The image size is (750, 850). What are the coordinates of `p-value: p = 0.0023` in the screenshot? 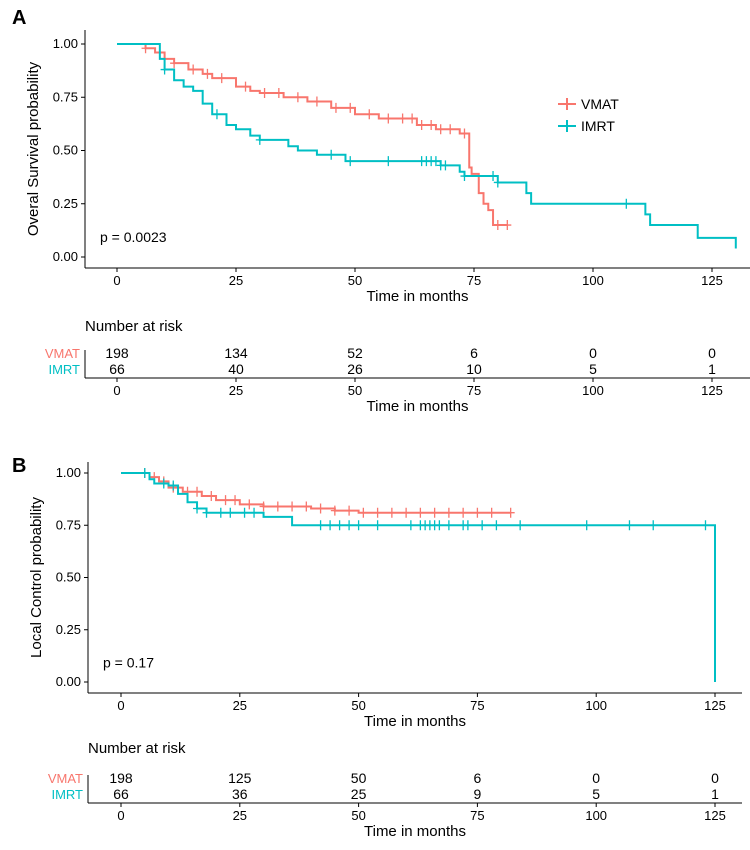 It's located at (133, 237).